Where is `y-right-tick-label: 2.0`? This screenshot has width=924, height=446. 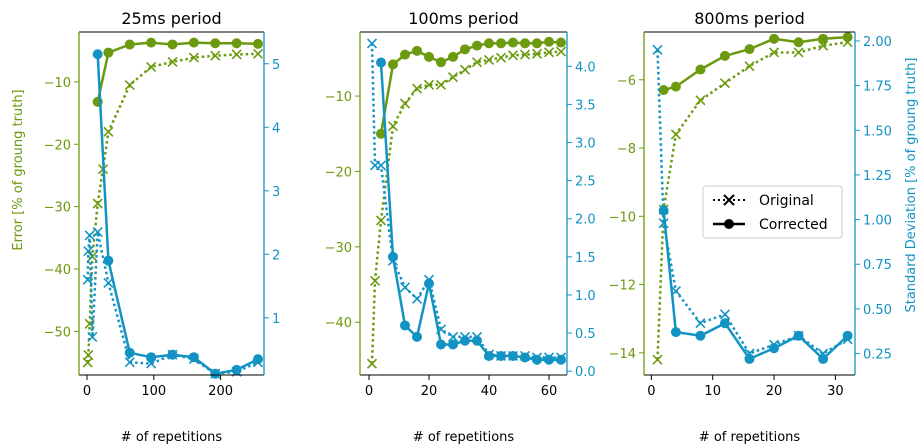
y-right-tick-label: 2.0 is located at coordinates (585, 220).